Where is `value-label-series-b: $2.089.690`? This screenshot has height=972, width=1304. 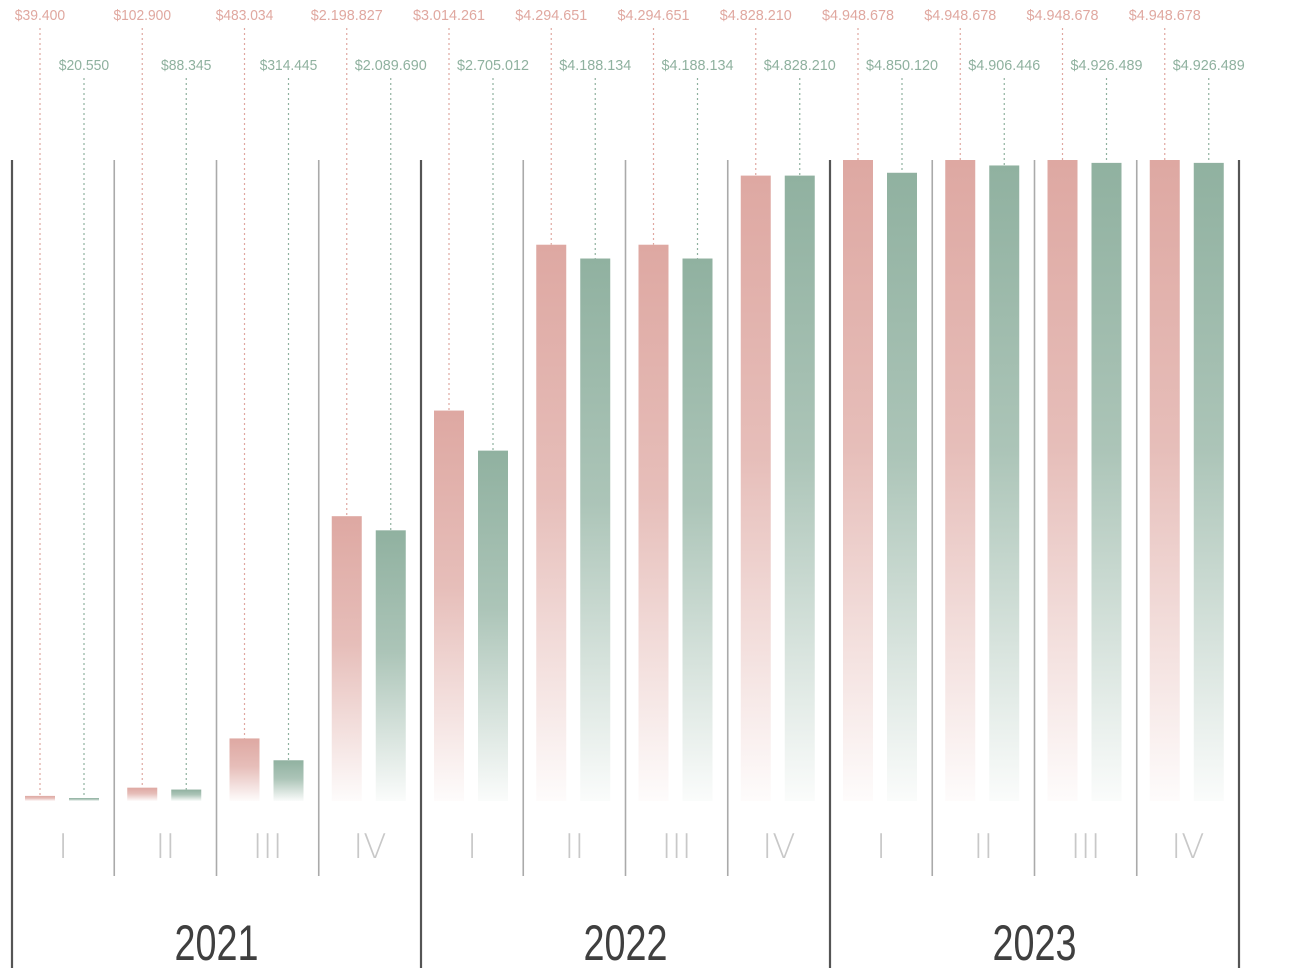
value-label-series-b: $2.089.690 is located at coordinates (391, 65).